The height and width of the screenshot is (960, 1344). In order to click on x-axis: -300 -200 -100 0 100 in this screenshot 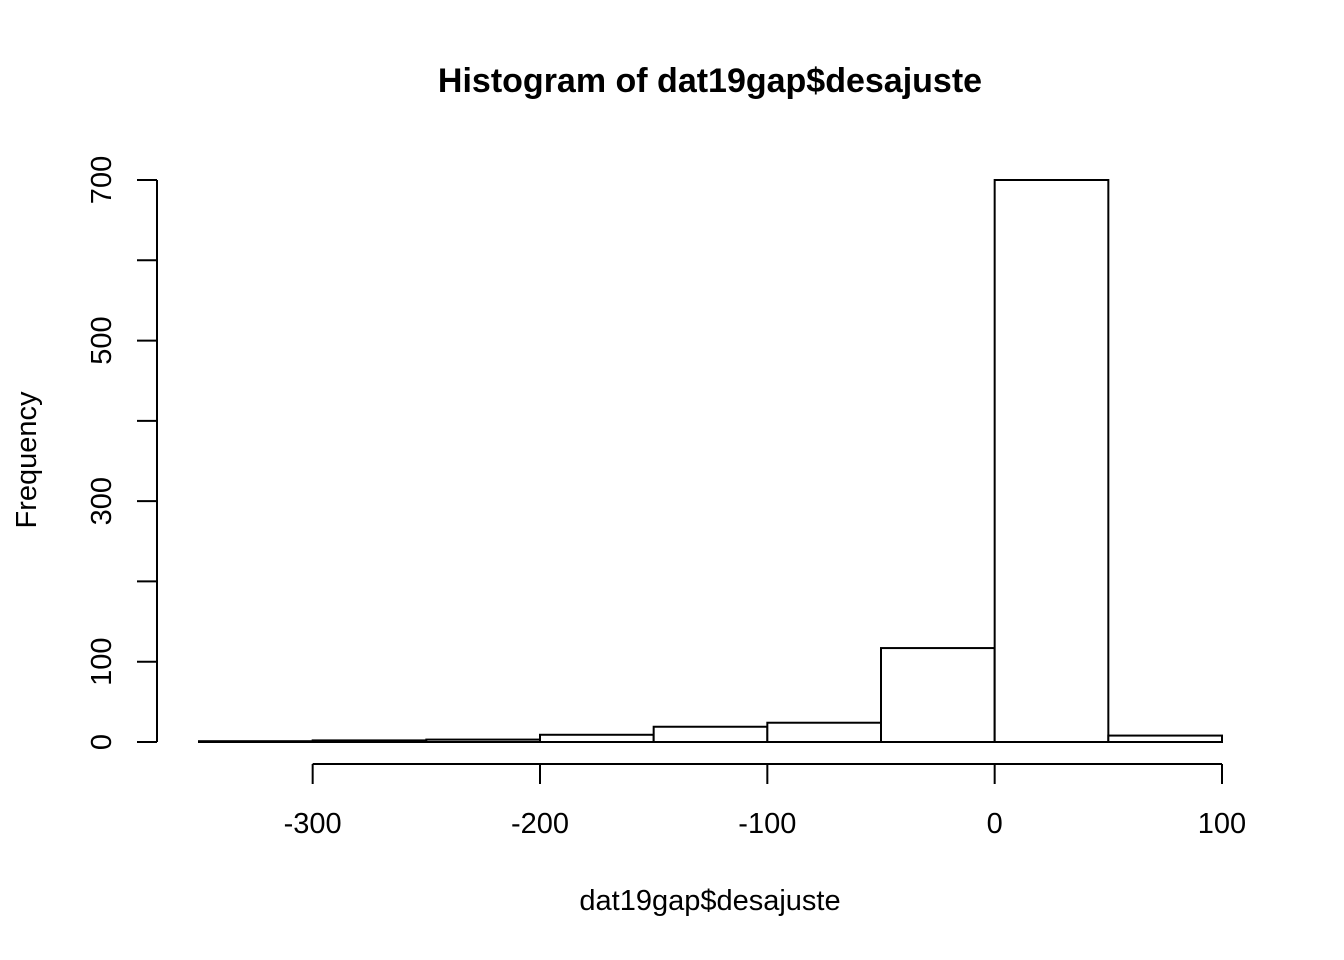, I will do `click(765, 801)`.